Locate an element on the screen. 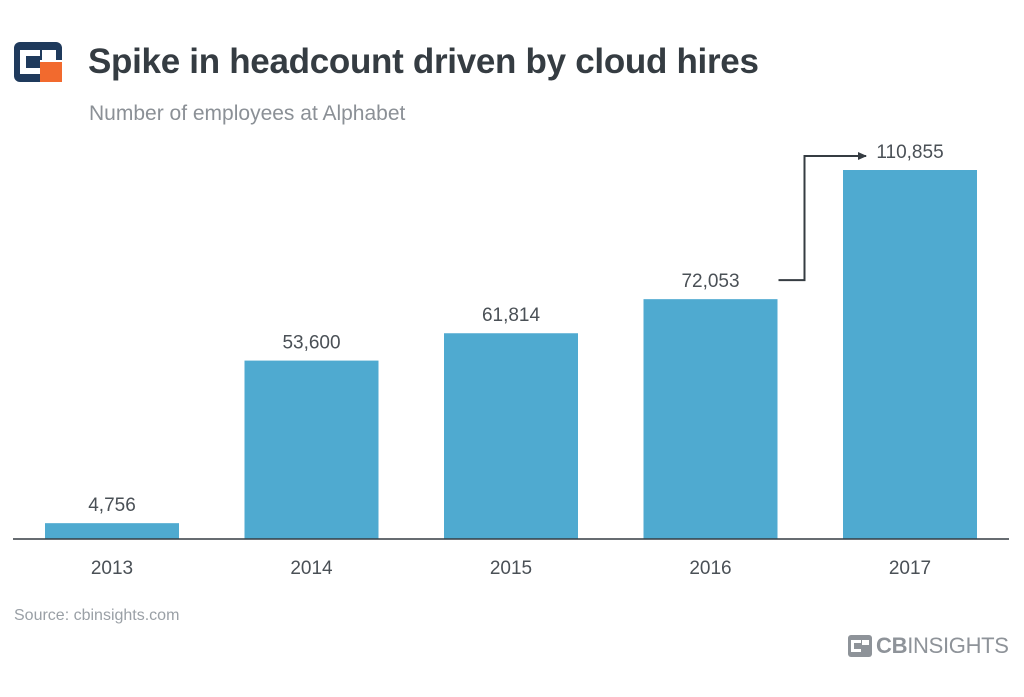  x-tick-label-2013: 2013 is located at coordinates (112, 568).